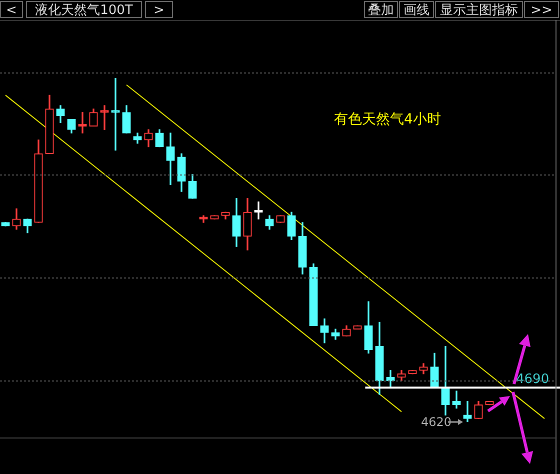 Image resolution: width=560 pixels, height=474 pixels. Describe the element at coordinates (533, 379) in the screenshot. I see `annotation: 4690` at that location.